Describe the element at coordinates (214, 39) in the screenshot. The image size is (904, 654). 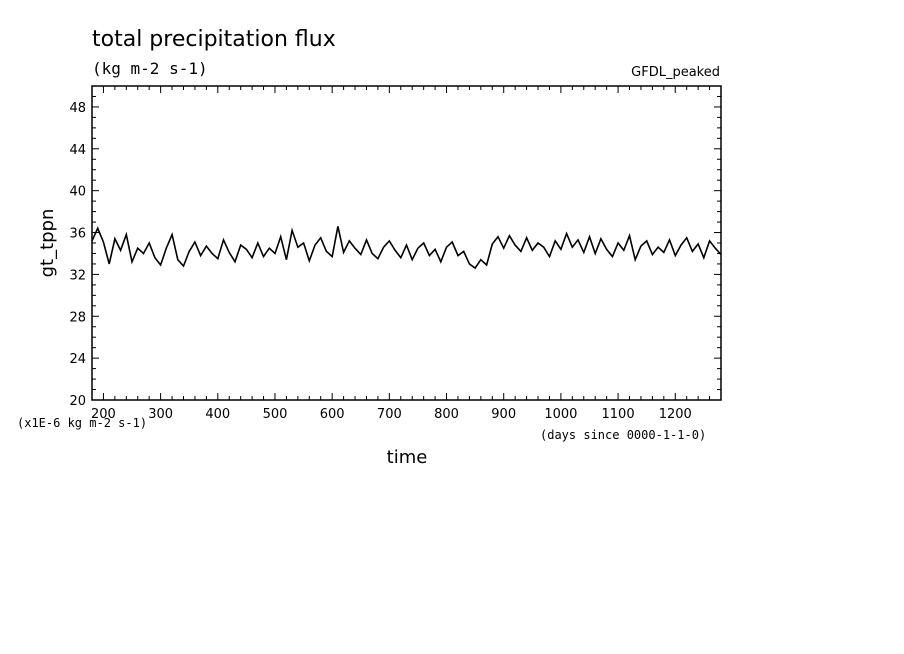
I see `chart-title: total precipitation flux` at that location.